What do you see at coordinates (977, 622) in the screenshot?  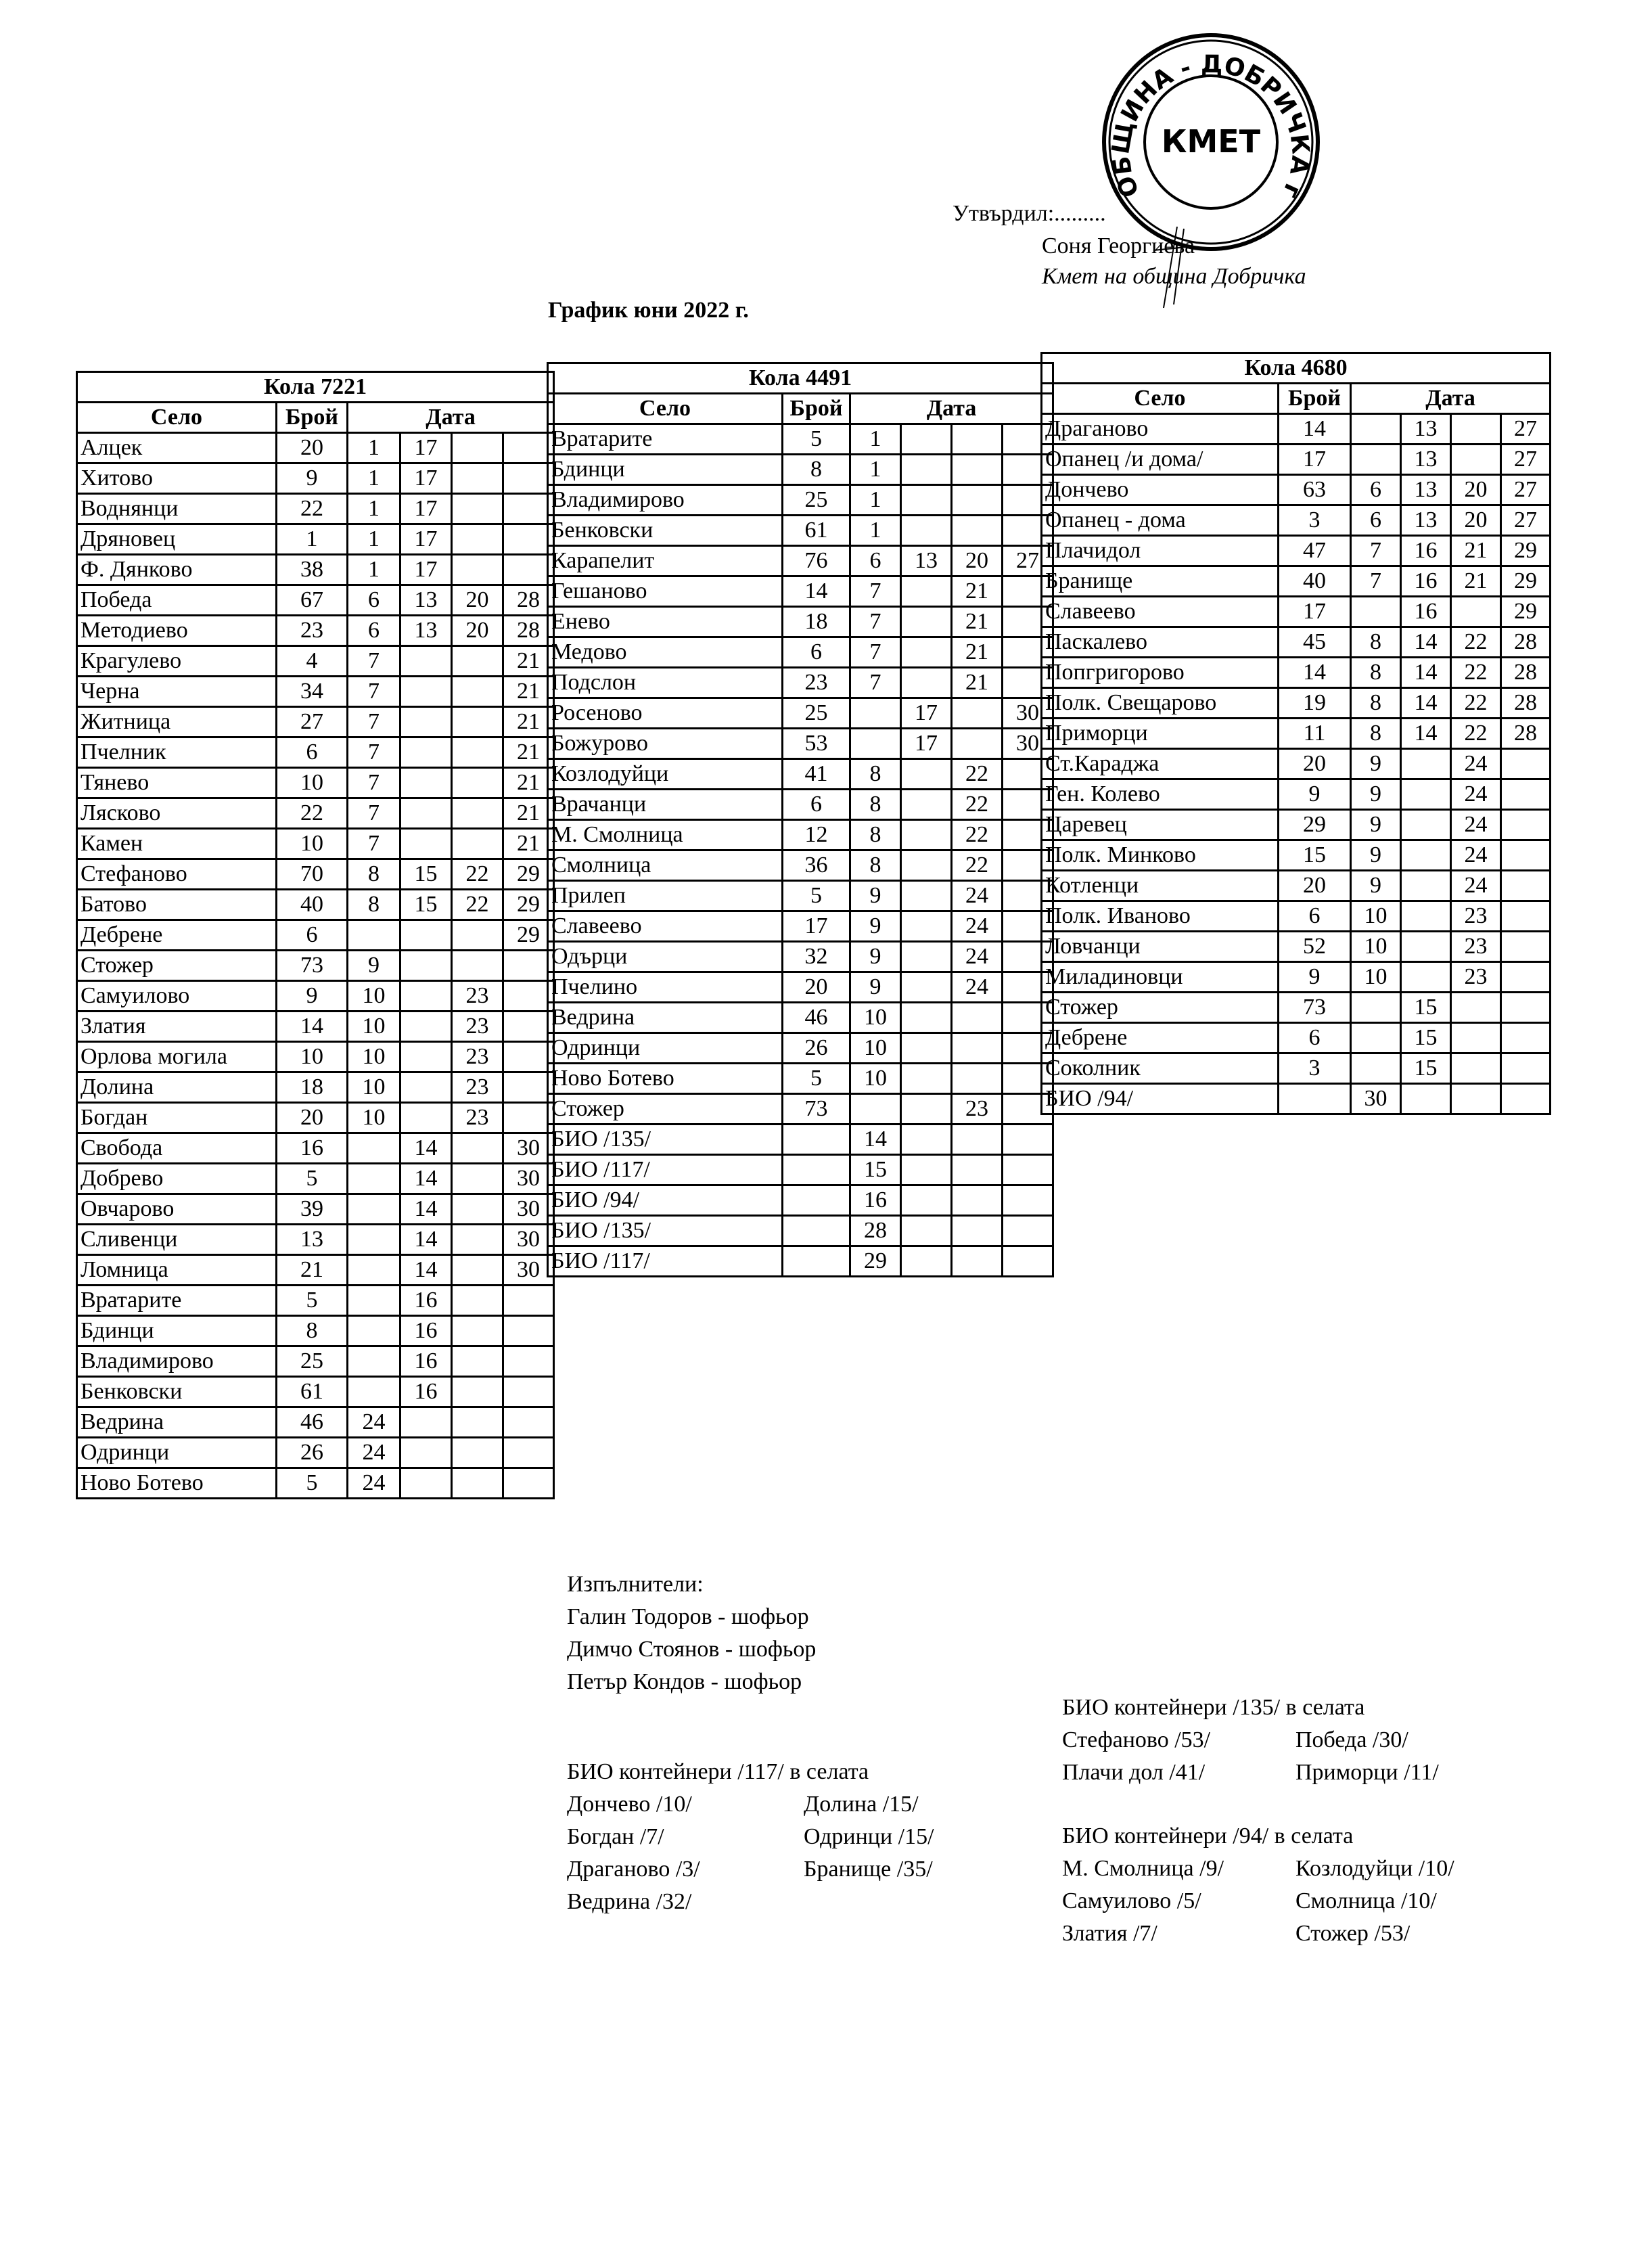 I see `date-cell: 21` at bounding box center [977, 622].